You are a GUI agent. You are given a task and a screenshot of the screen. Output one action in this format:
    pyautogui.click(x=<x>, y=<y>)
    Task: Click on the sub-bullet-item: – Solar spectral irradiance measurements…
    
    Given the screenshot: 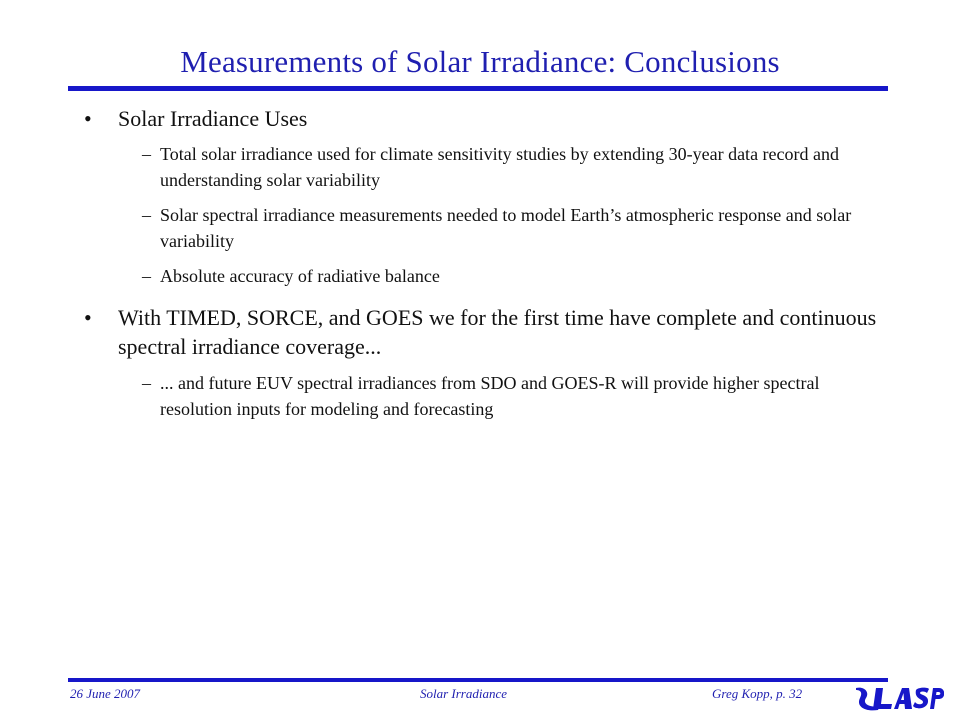 What is the action you would take?
    pyautogui.click(x=484, y=228)
    